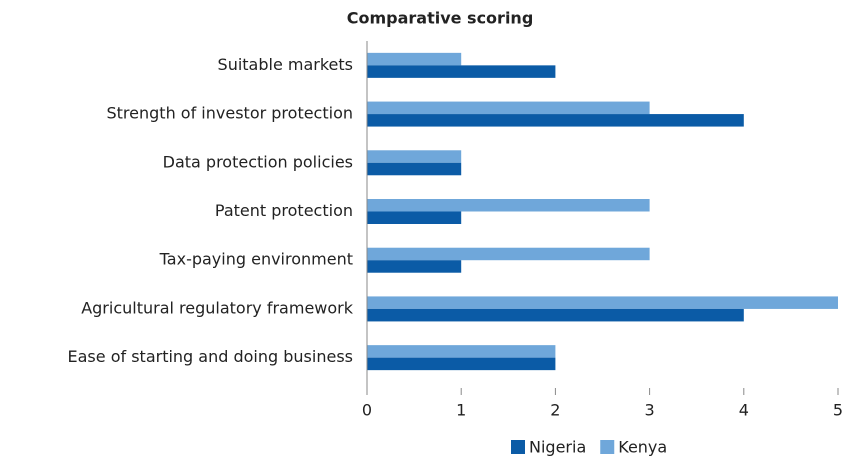 The width and height of the screenshot is (843, 461). I want to click on x-tick-label: 2, so click(555, 410).